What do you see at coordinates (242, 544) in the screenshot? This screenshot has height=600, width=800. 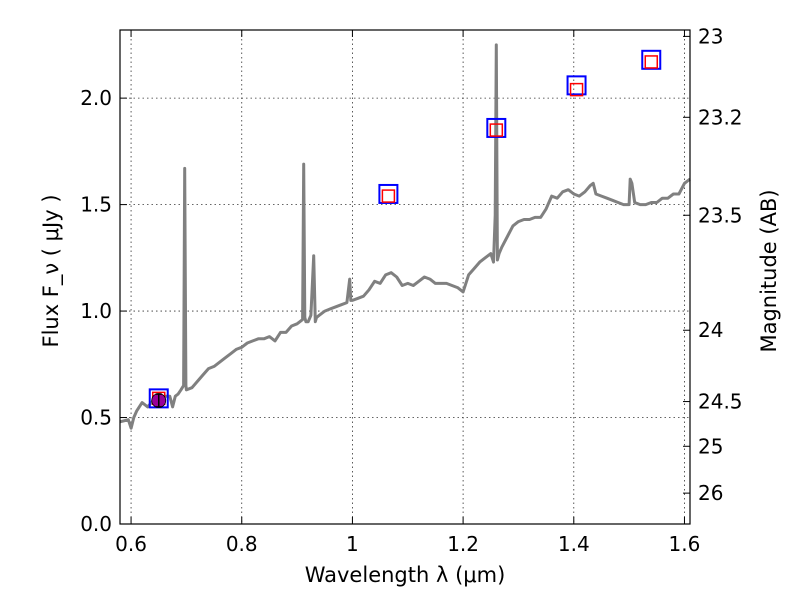 I see `x-tick-label: 0.8` at bounding box center [242, 544].